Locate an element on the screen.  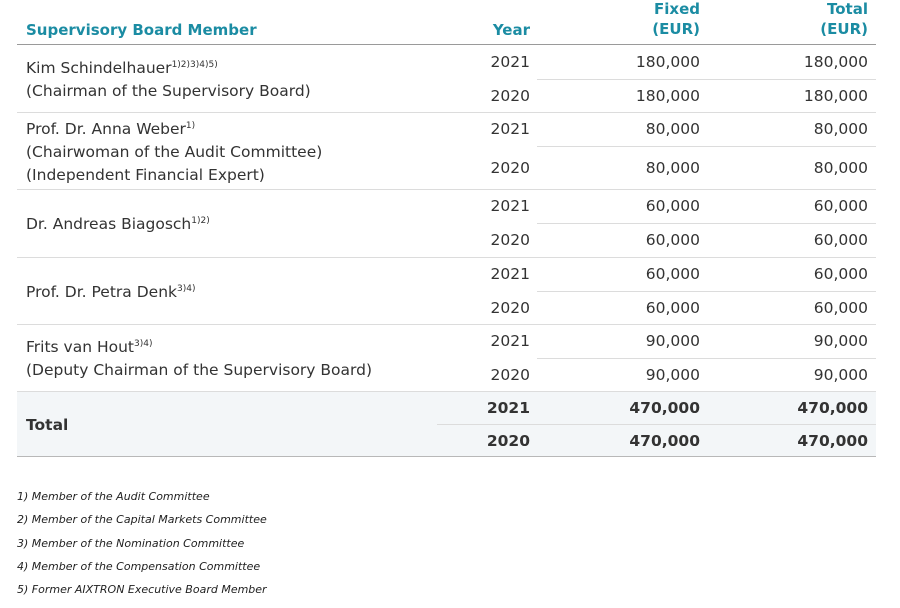
member-name: Prof. Dr. Petra Denk3)4) is located at coordinates (110, 292).